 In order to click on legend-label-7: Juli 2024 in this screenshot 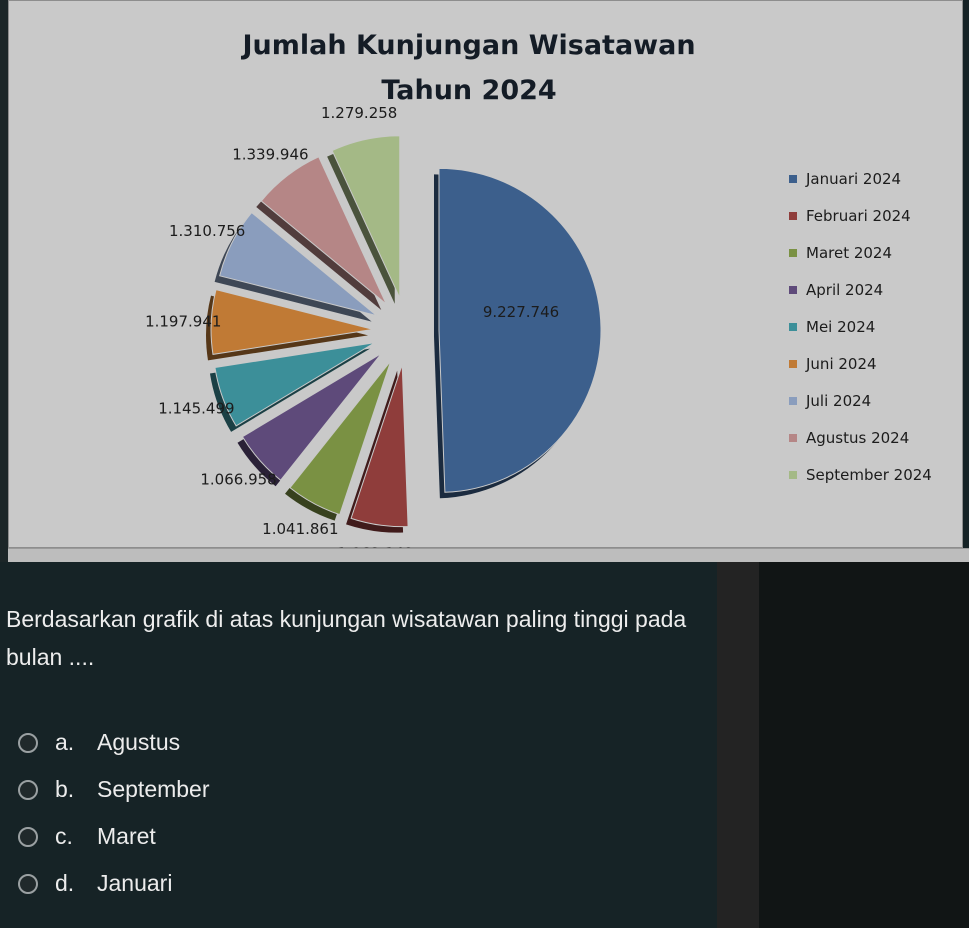, I will do `click(838, 401)`.